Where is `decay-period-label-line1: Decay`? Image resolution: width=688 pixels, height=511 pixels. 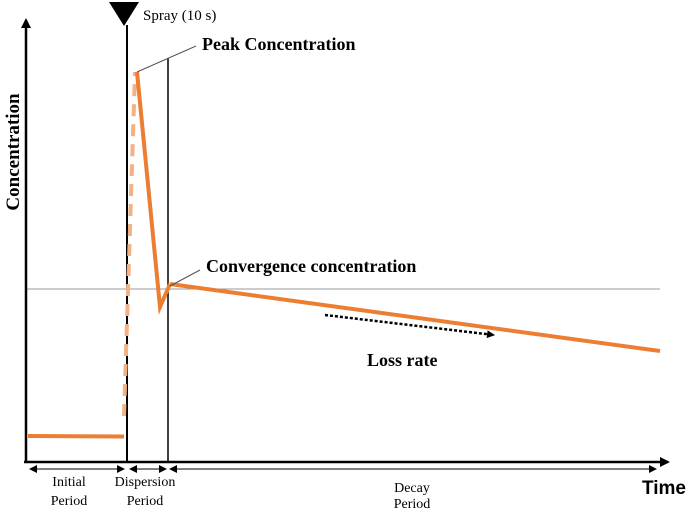
decay-period-label-line1: Decay is located at coordinates (412, 488).